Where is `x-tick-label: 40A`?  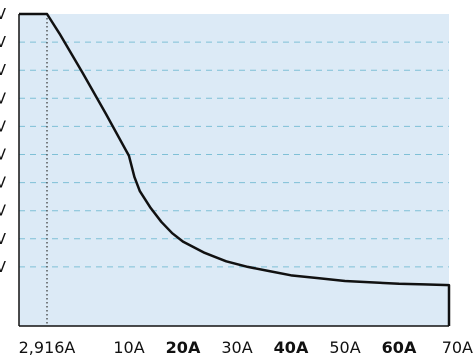 x-tick-label: 40A is located at coordinates (291, 347).